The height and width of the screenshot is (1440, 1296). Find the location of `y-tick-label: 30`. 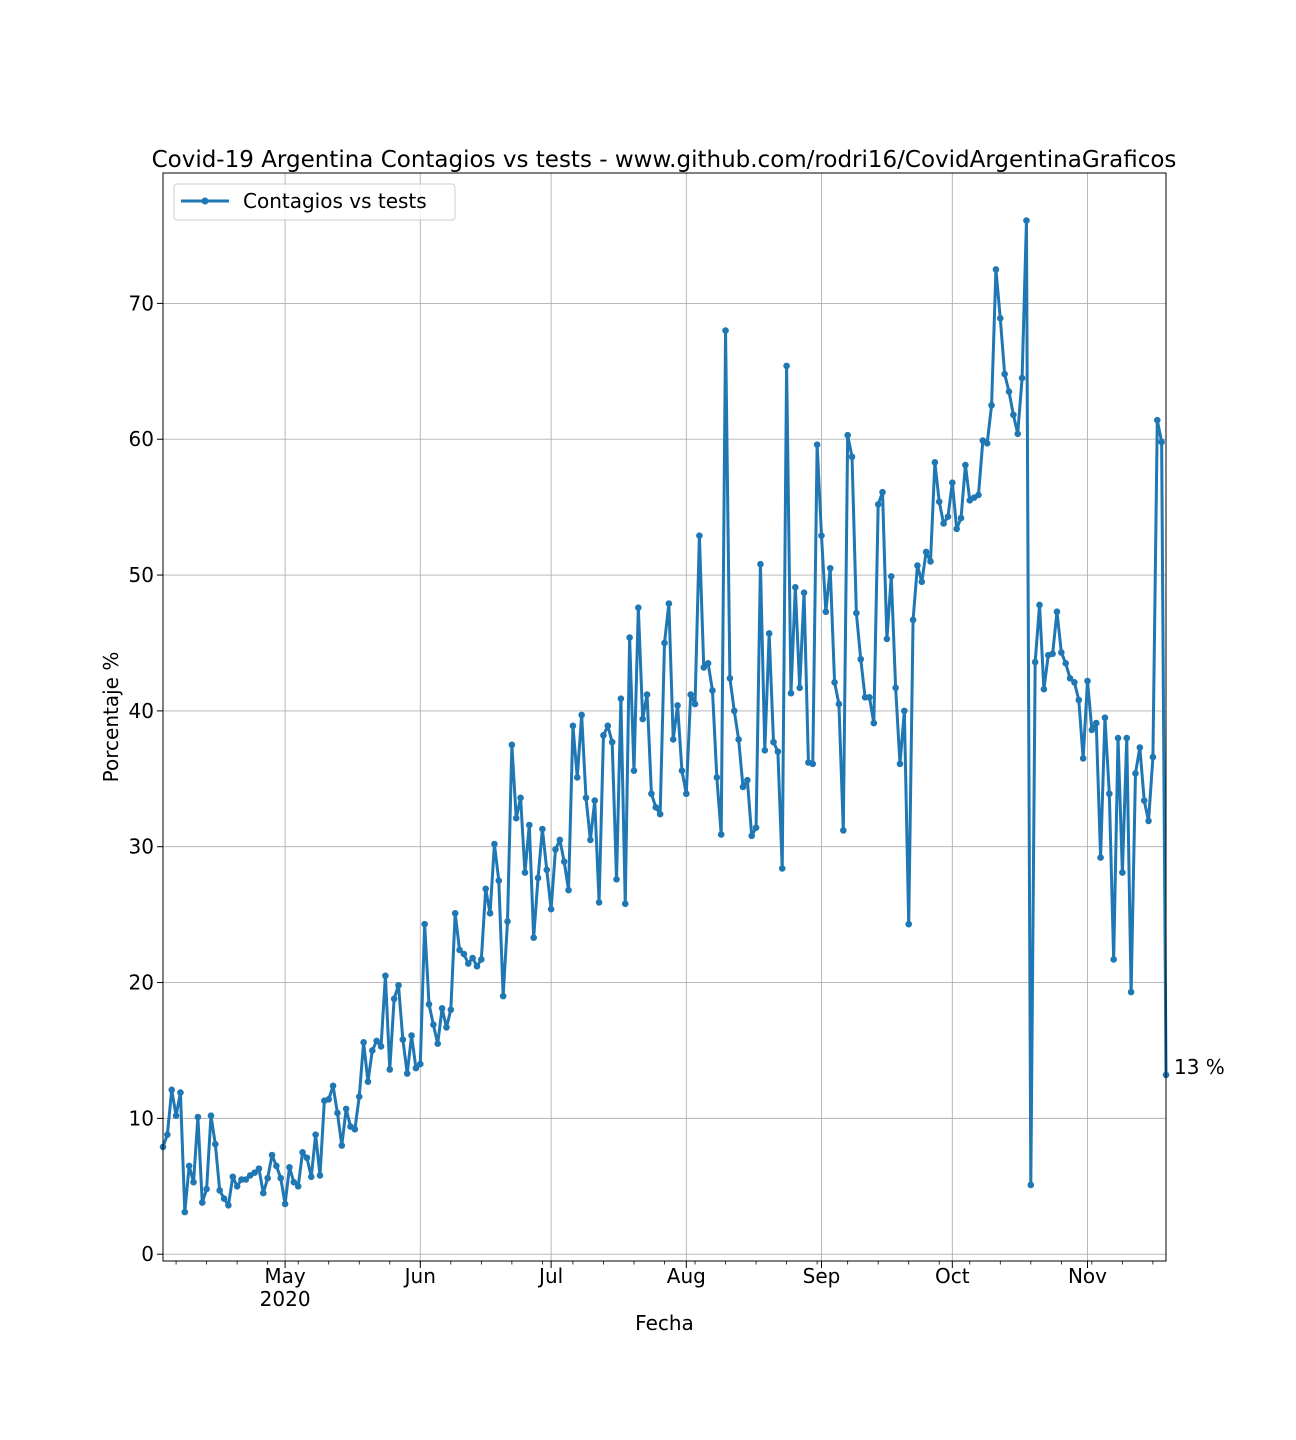

y-tick-label: 30 is located at coordinates (141, 847).